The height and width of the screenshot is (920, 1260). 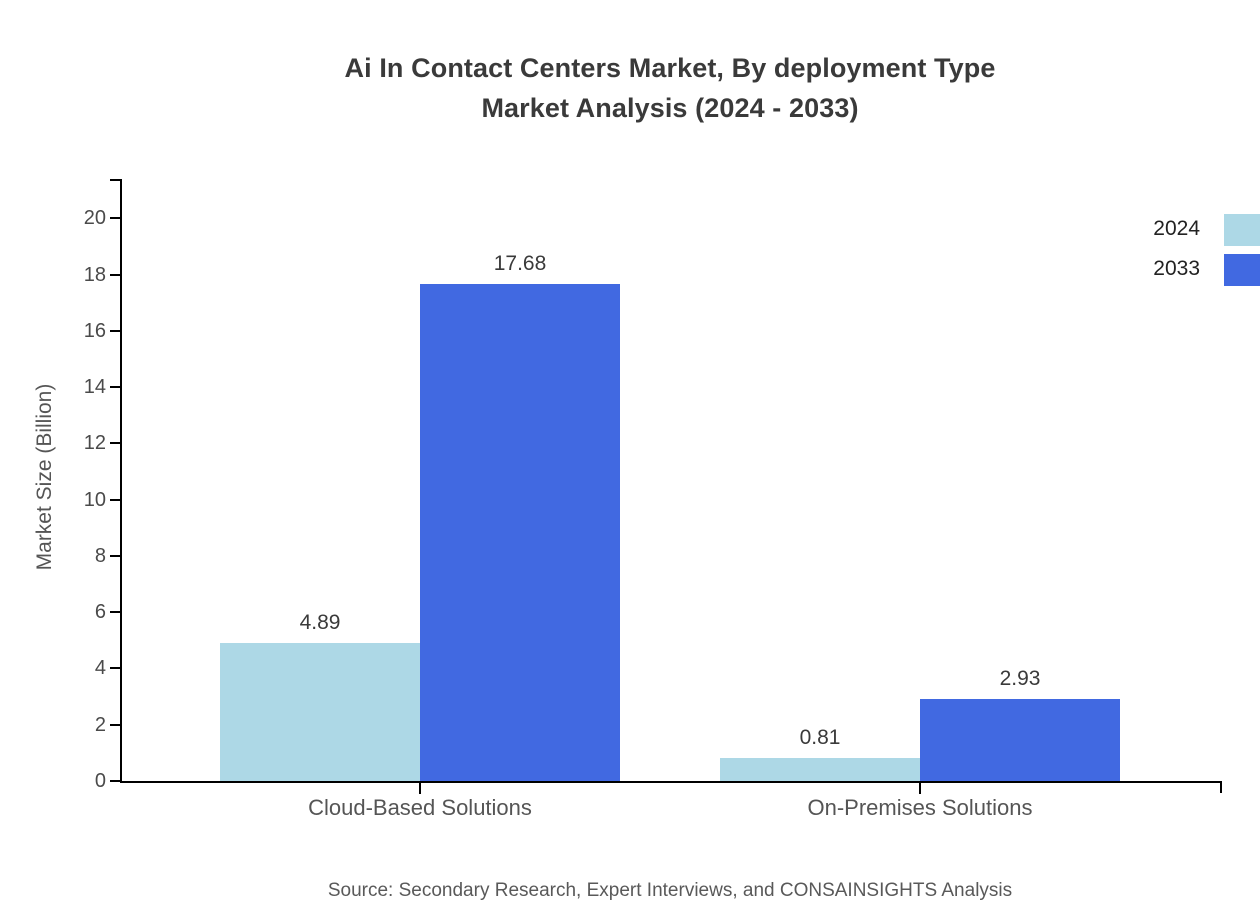 What do you see at coordinates (94, 499) in the screenshot?
I see `y-tick-label: 10` at bounding box center [94, 499].